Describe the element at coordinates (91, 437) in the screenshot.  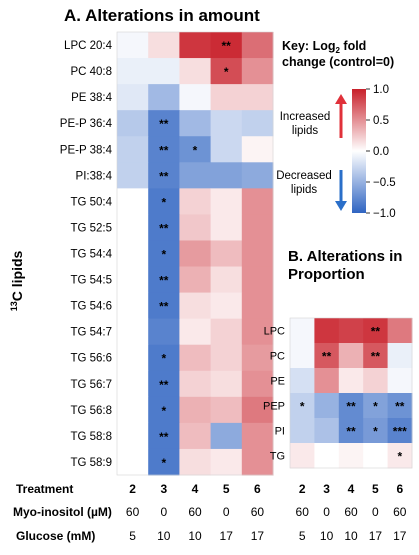
I see `row-label: TG 58:8` at that location.